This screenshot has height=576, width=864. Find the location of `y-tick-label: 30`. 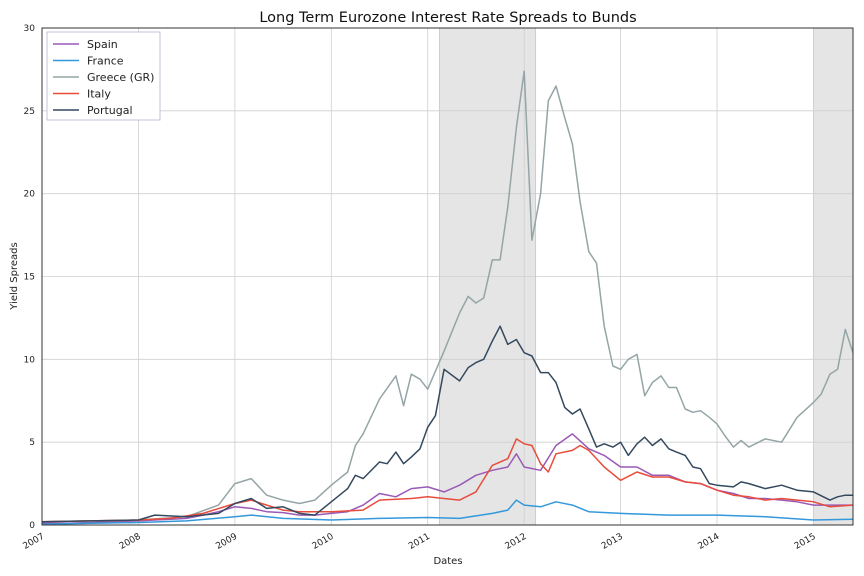

y-tick-label: 30 is located at coordinates (30, 29).